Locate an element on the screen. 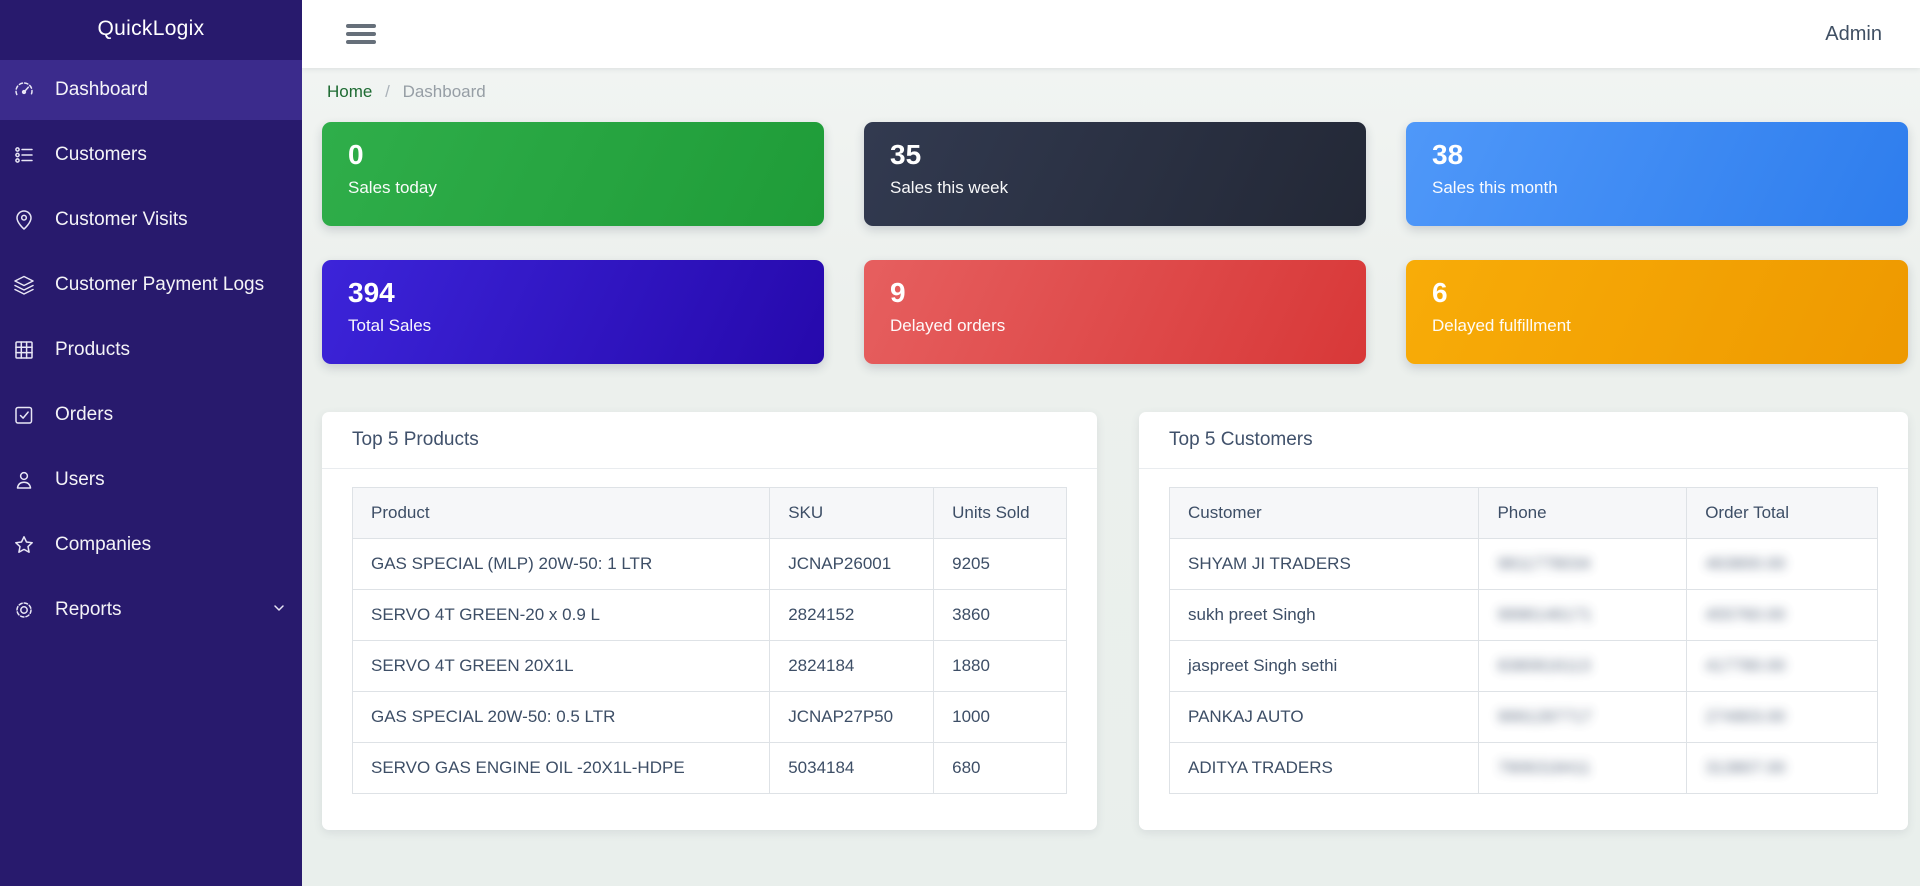 This screenshot has height=886, width=1920. stat-card-sales-today: 0 Sales today is located at coordinates (573, 174).